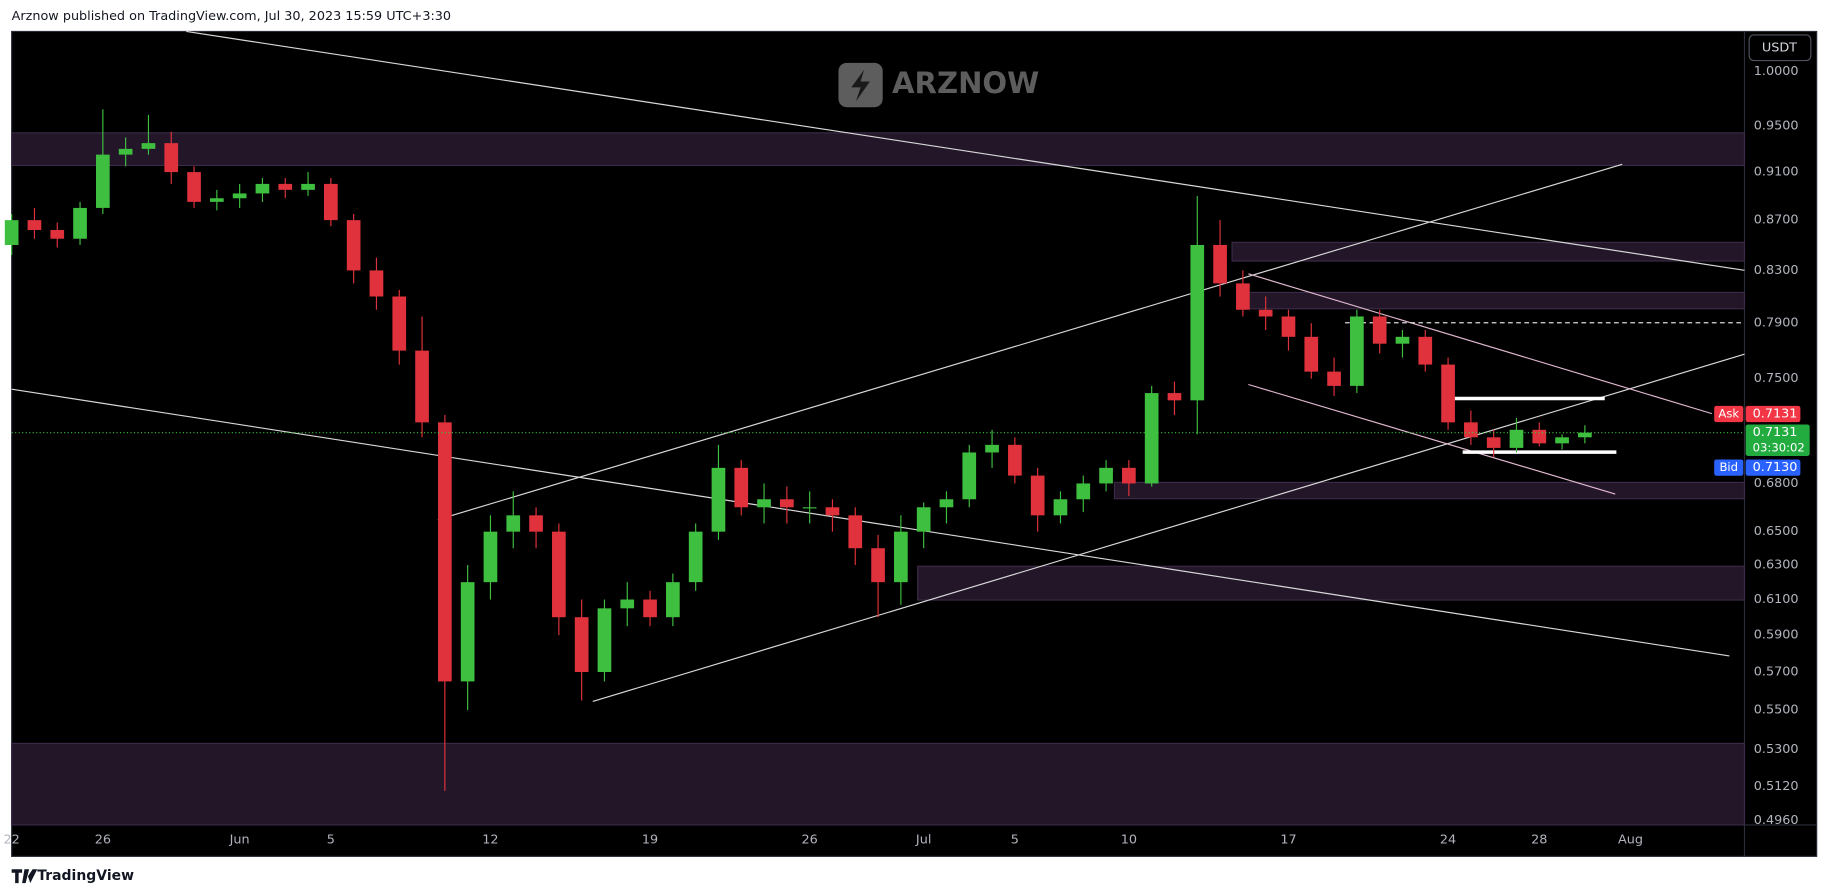 The height and width of the screenshot is (896, 1826). What do you see at coordinates (1776, 270) in the screenshot?
I see `y-tick-label: 0.8300` at bounding box center [1776, 270].